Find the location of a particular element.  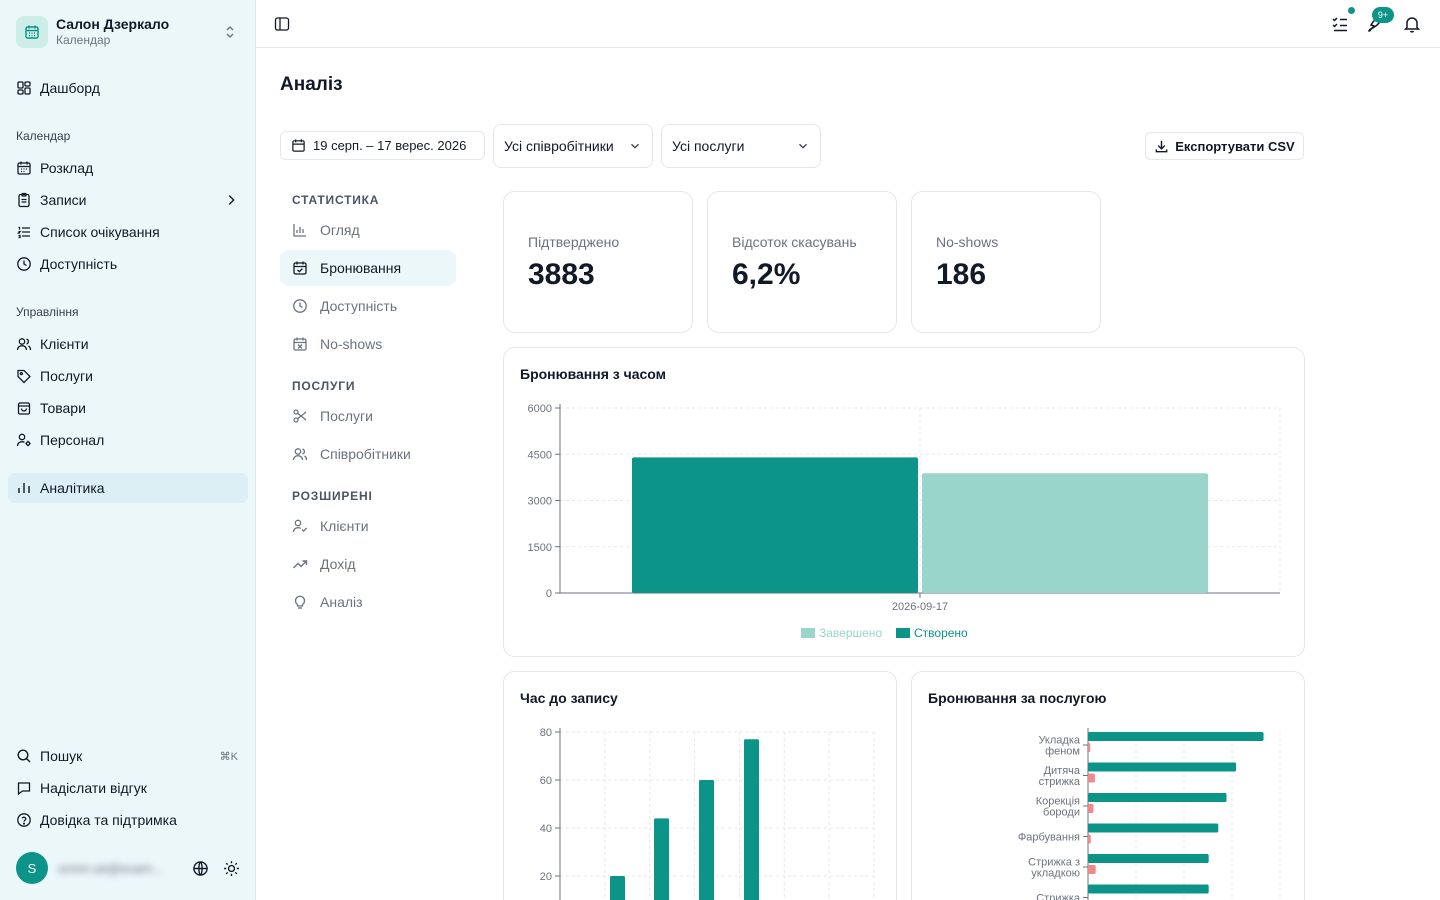

nav-appointments: Записи is located at coordinates (128, 200).